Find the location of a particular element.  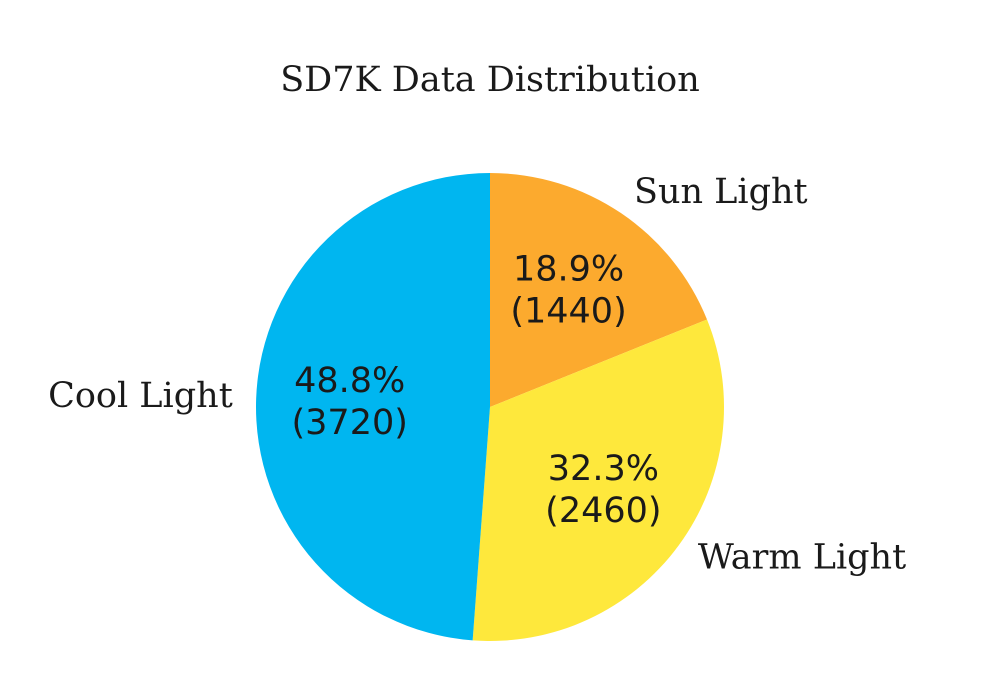

pie-slice-warm-light is located at coordinates (598, 480).